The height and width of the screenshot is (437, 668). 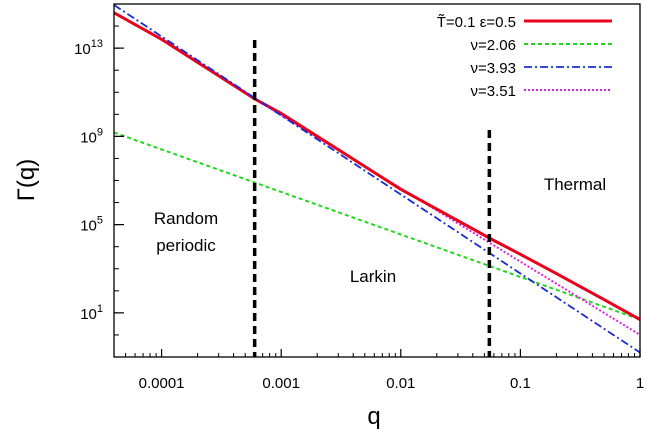 What do you see at coordinates (493, 91) in the screenshot?
I see `legend-label: ν=3.51` at bounding box center [493, 91].